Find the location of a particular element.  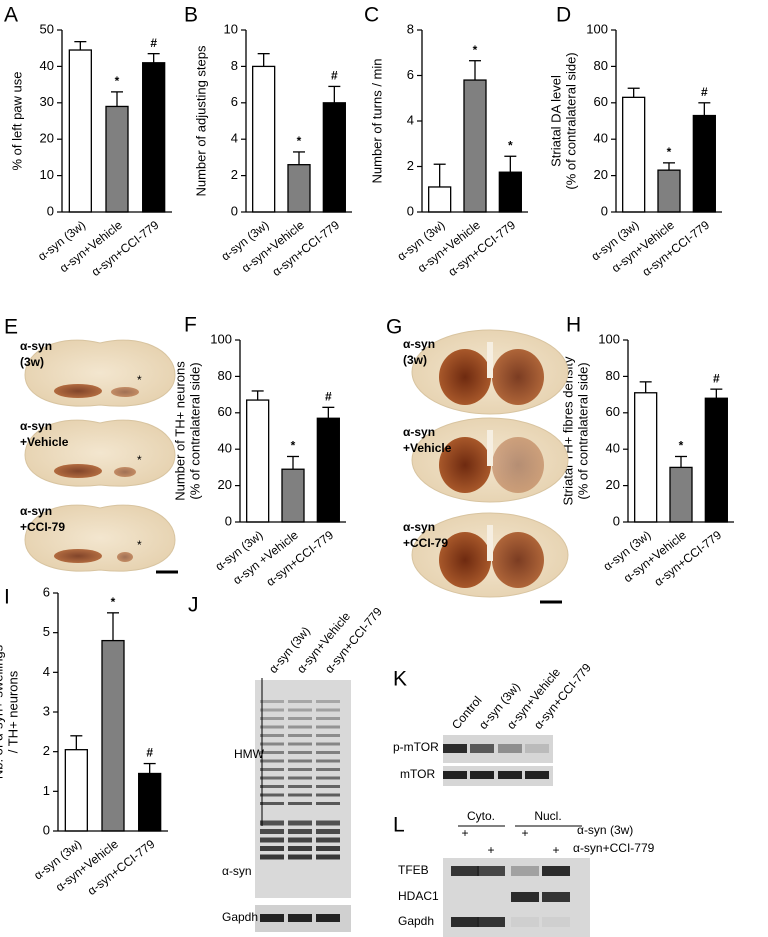

panel-letter: B is located at coordinates (191, 15).